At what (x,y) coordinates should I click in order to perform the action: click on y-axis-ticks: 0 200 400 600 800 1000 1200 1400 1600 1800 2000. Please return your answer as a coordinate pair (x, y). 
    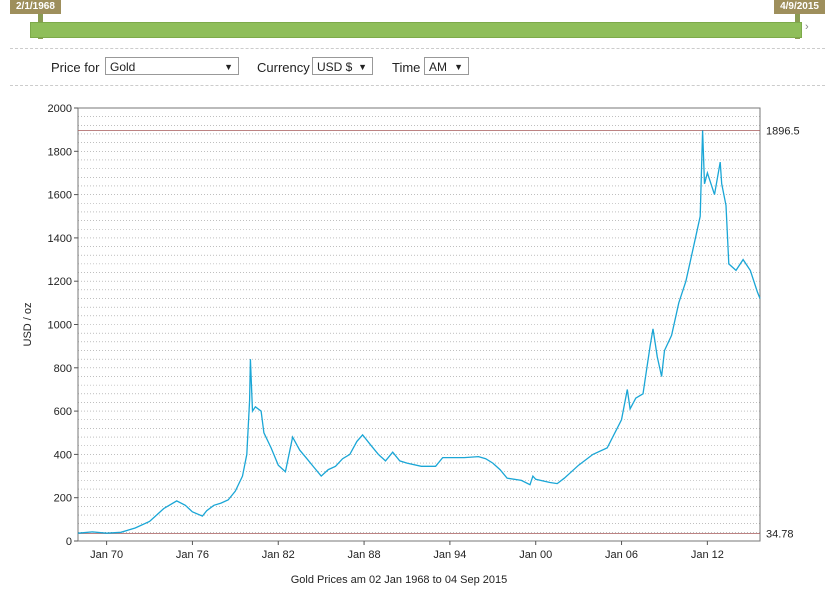
    Looking at the image, I should click on (63, 325).